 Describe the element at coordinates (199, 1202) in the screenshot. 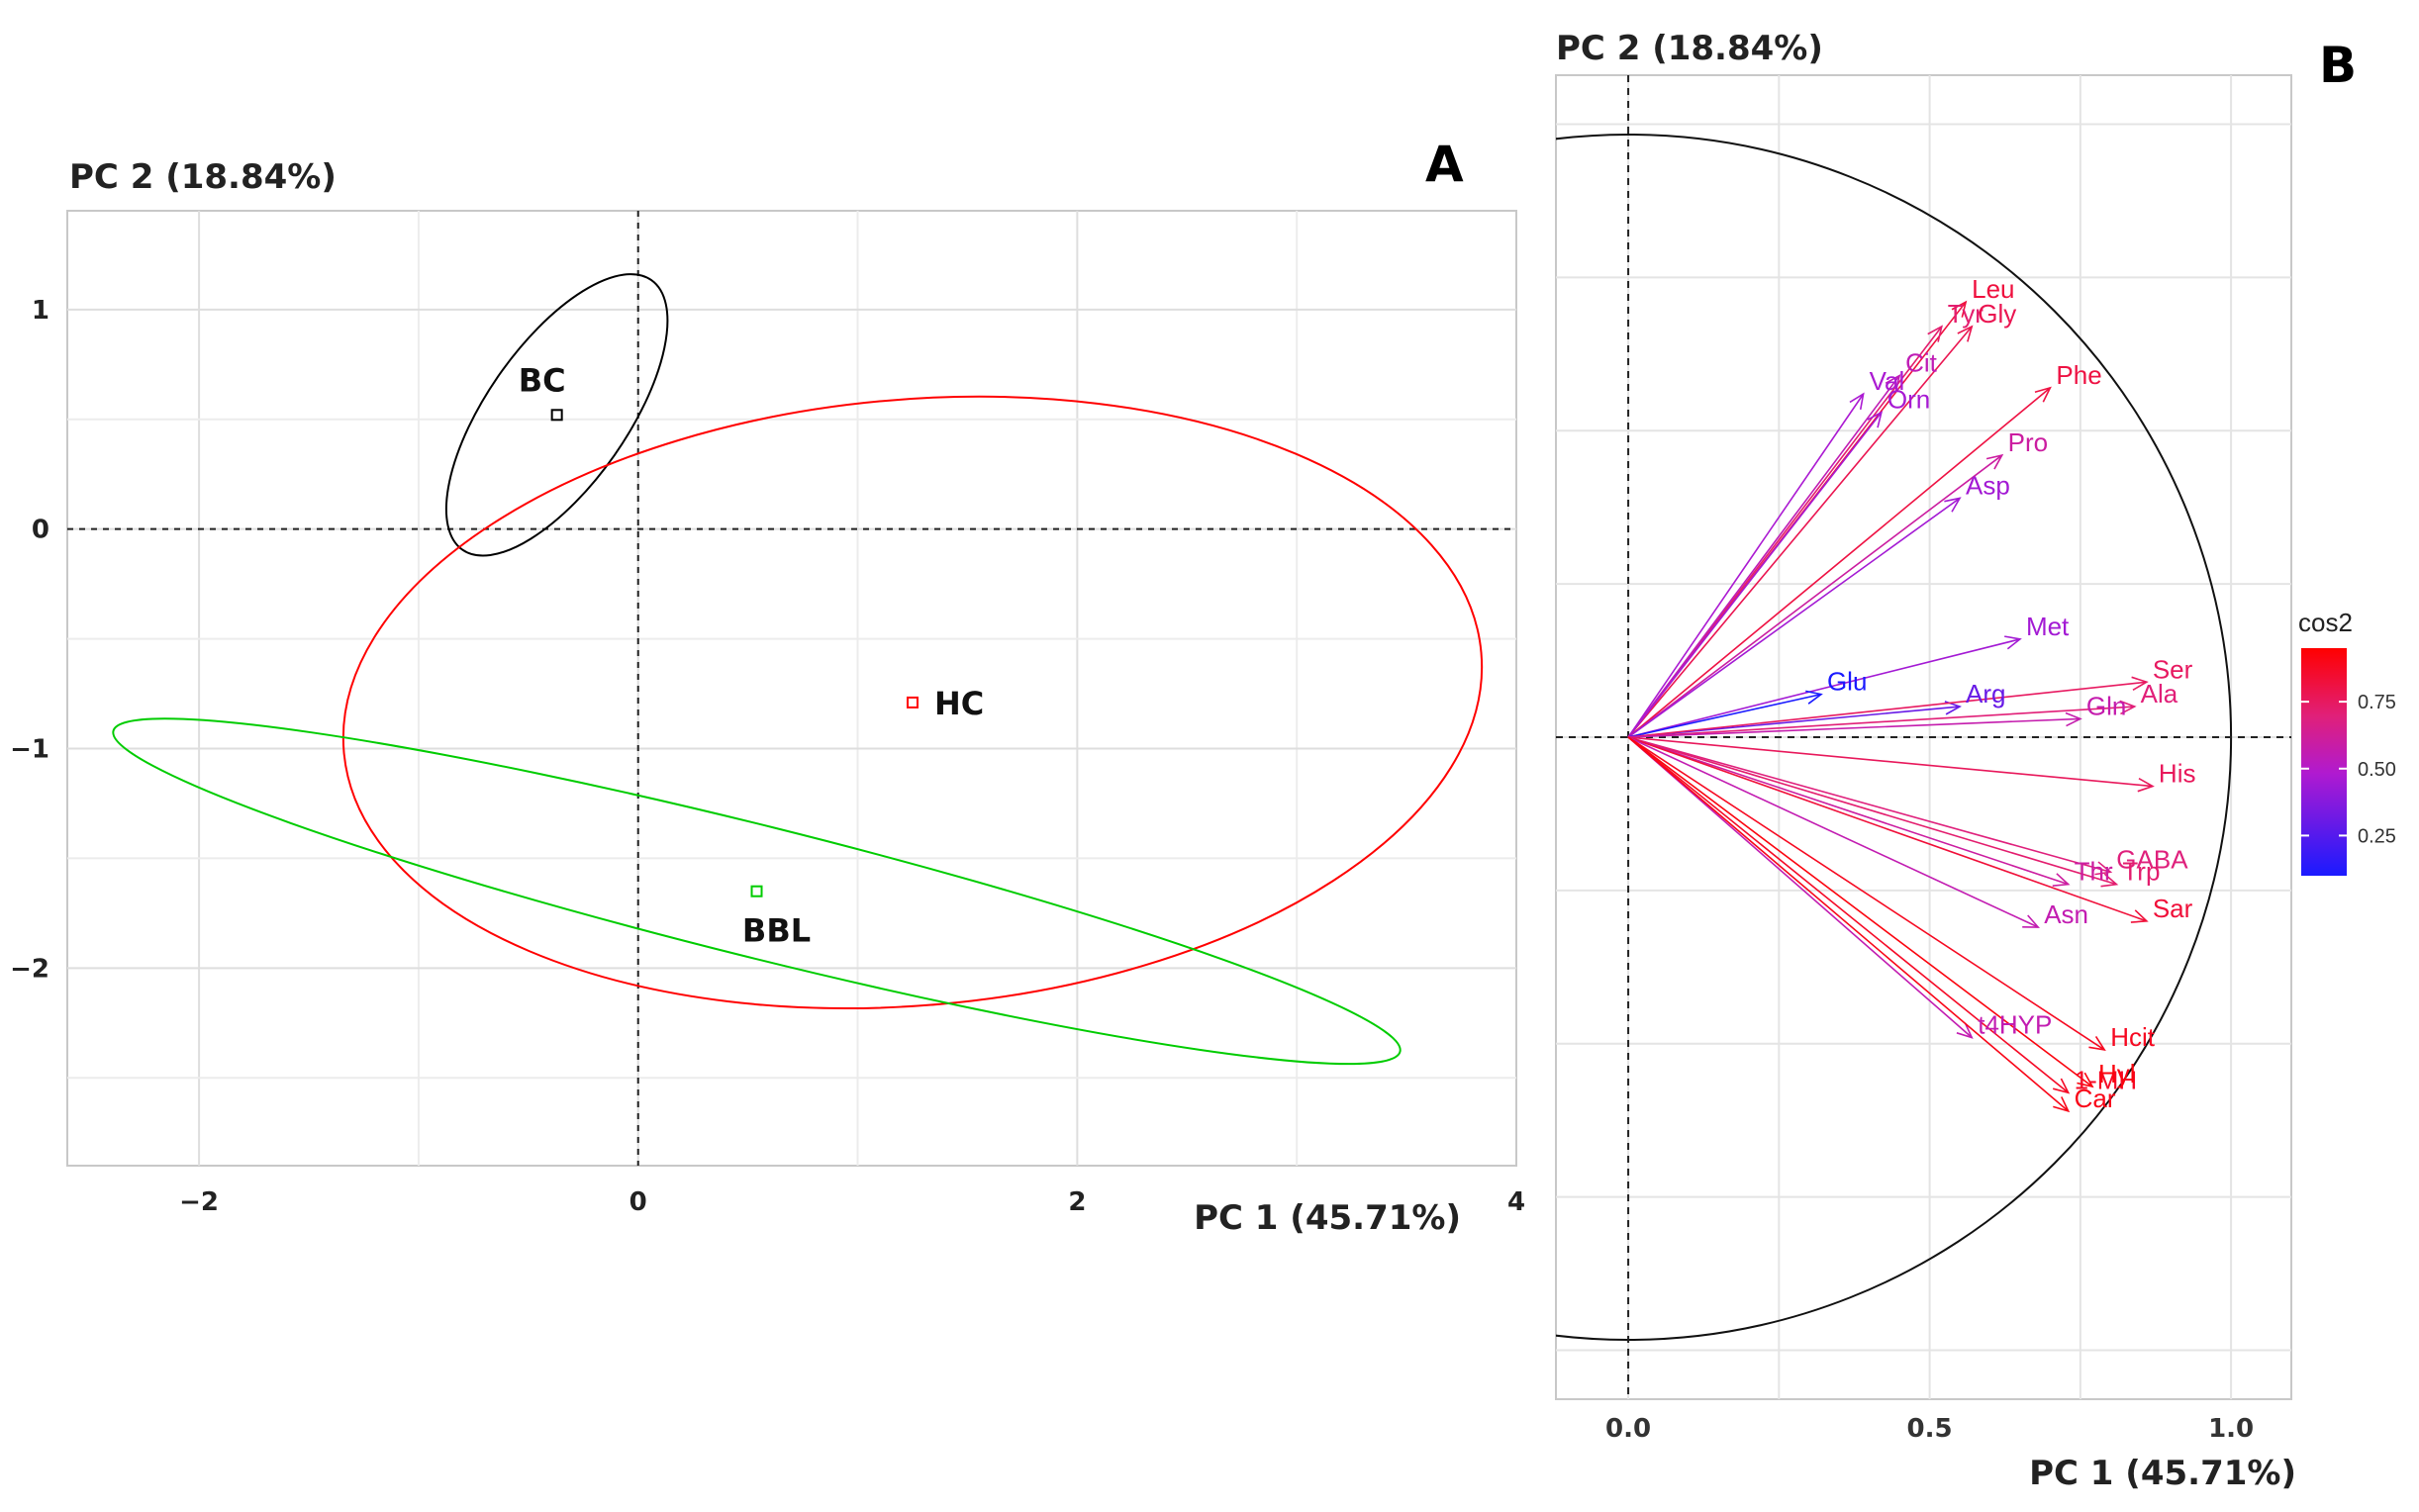

I see `x-tick-label: −2` at that location.